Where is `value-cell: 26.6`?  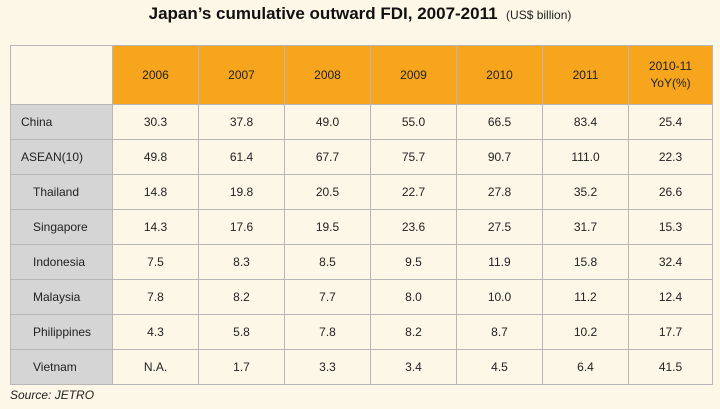
value-cell: 26.6 is located at coordinates (670, 192).